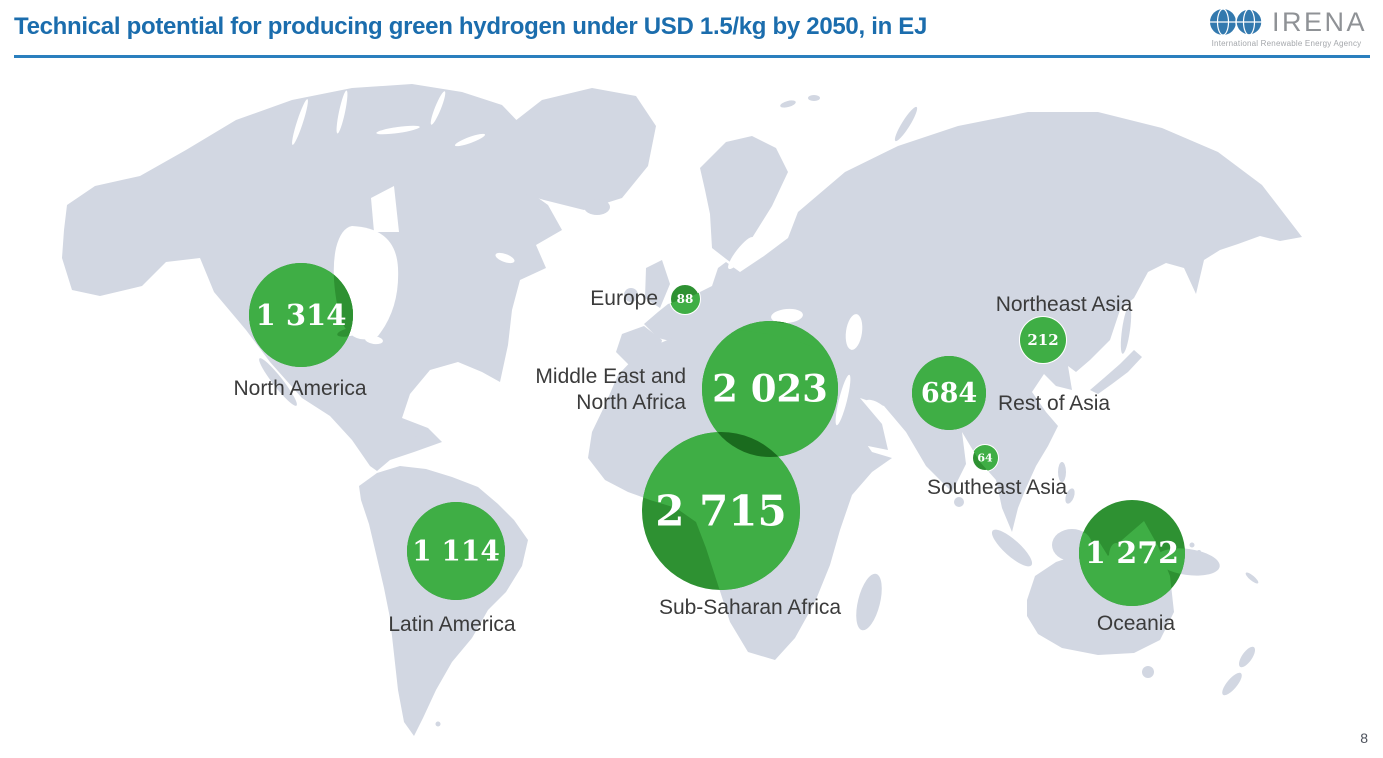  What do you see at coordinates (1042, 340) in the screenshot?
I see `region-value-northeast-asia: 212` at bounding box center [1042, 340].